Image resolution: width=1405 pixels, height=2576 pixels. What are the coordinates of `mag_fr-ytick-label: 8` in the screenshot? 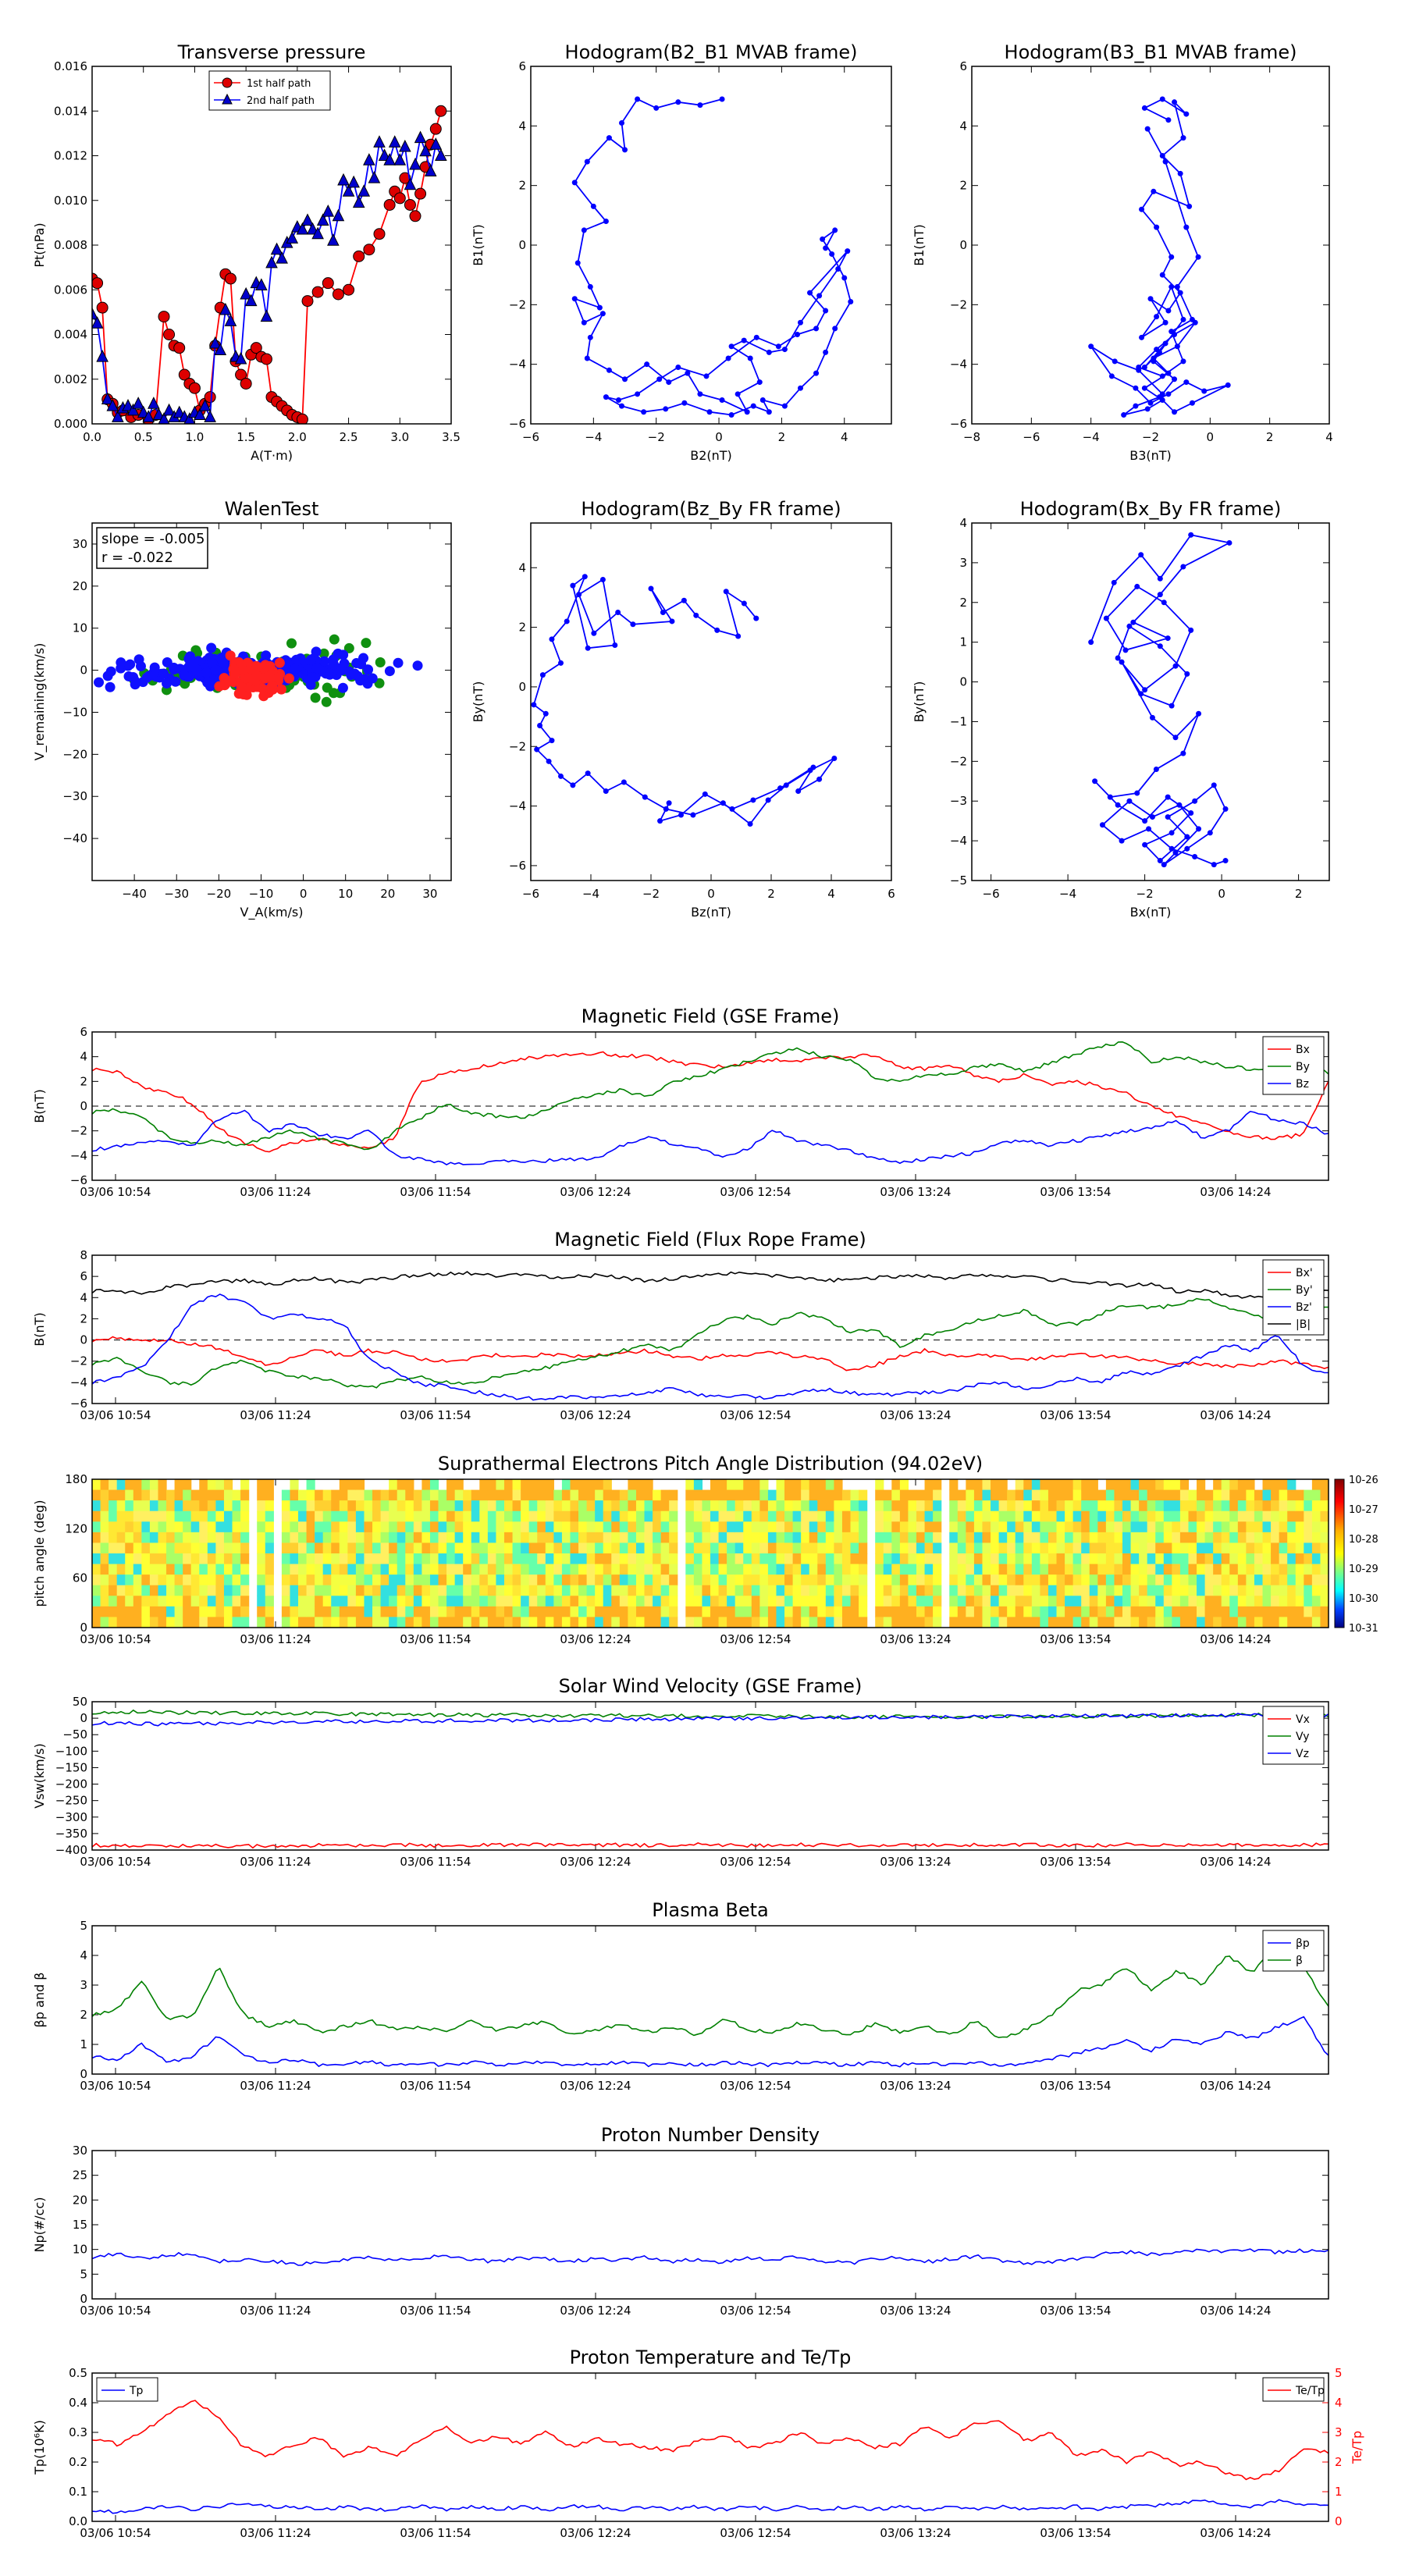 It's located at (84, 1255).